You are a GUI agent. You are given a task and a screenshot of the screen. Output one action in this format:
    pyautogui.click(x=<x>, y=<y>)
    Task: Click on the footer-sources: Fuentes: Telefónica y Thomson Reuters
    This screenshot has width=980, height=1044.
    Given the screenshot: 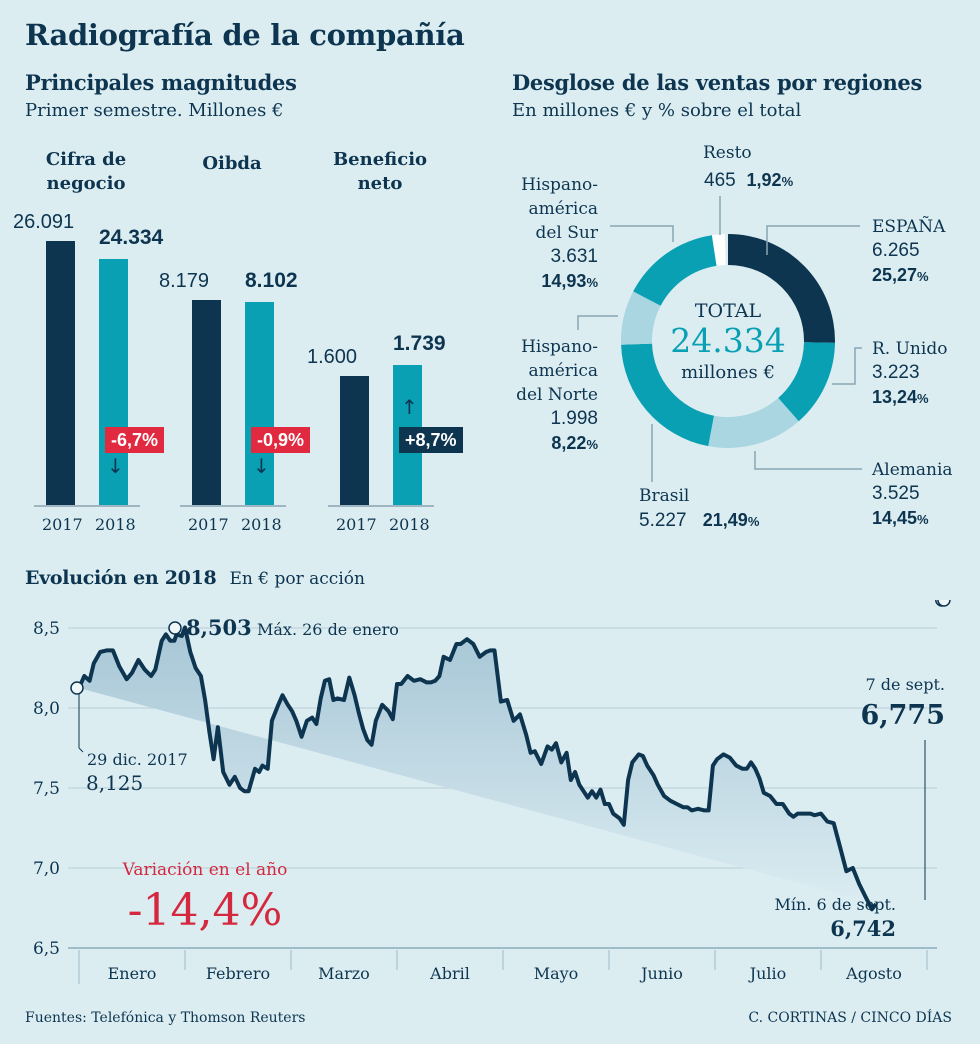 What is the action you would take?
    pyautogui.click(x=165, y=1018)
    